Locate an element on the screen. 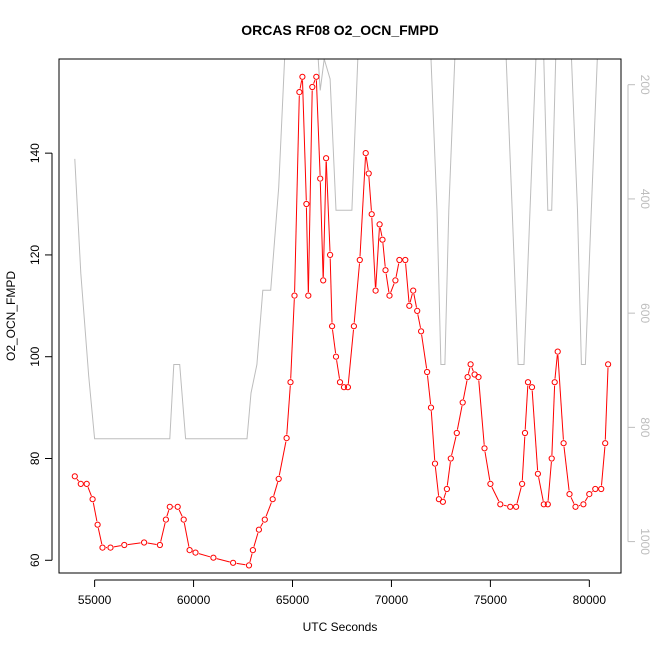  y-tick-label: 140 is located at coordinates (35, 153).